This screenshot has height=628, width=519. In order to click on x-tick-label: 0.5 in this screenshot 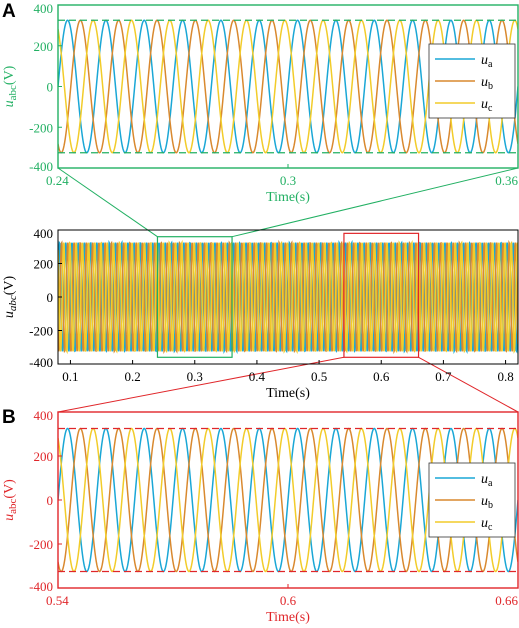, I will do `click(319, 376)`.